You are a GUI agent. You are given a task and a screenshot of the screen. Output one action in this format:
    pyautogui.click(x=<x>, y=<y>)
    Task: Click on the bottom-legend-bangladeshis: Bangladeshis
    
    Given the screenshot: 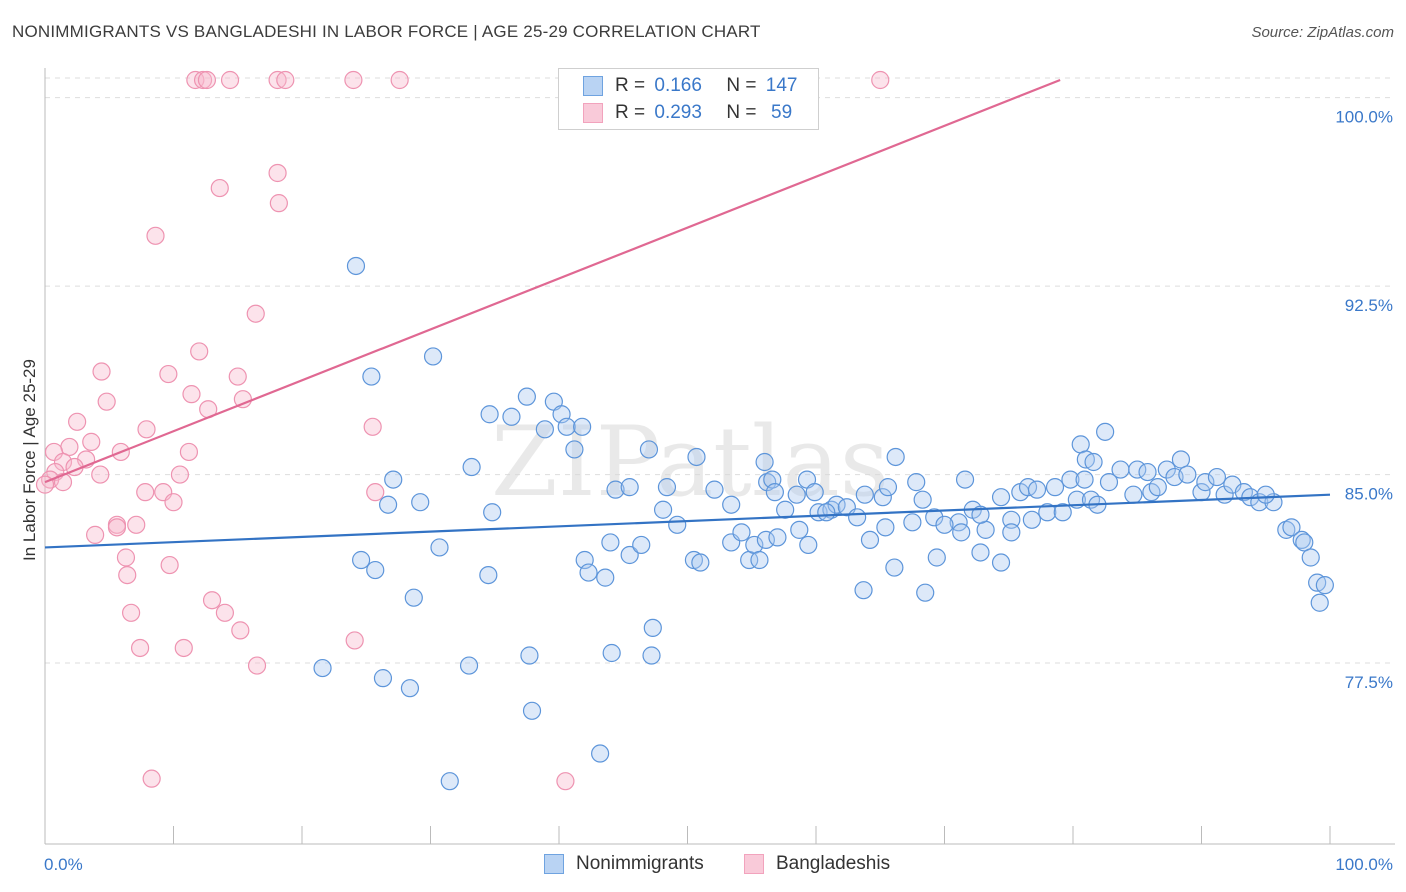 What is the action you would take?
    pyautogui.click(x=817, y=864)
    